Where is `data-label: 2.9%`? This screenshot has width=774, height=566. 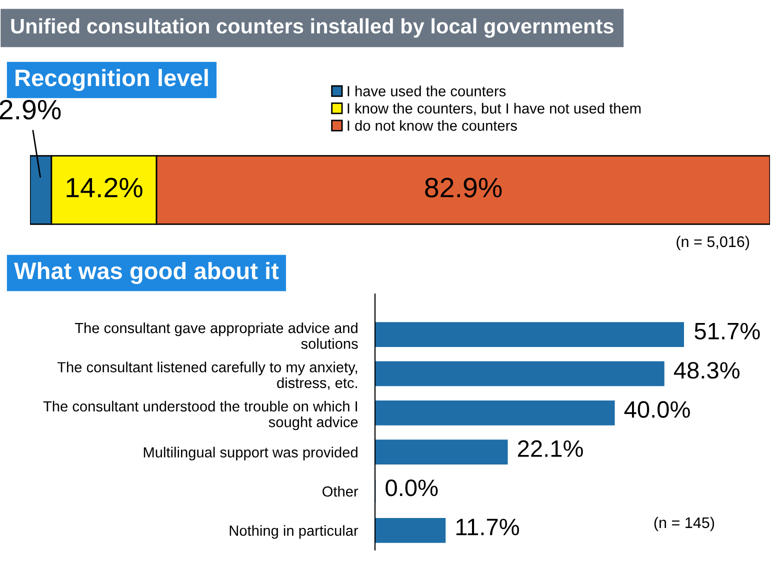 data-label: 2.9% is located at coordinates (30, 110).